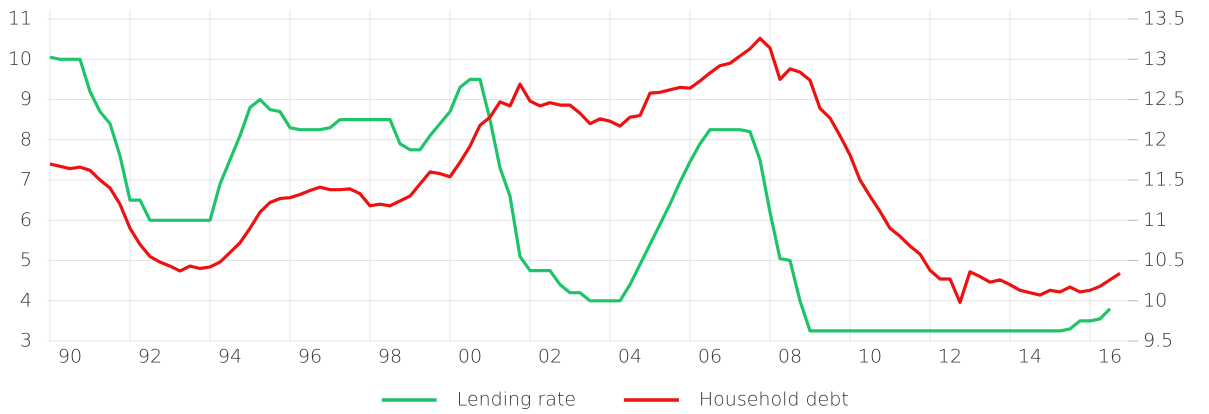 This screenshot has height=414, width=1209. Describe the element at coordinates (1158, 341) in the screenshot. I see `y2-tick-label: 9.5` at that location.